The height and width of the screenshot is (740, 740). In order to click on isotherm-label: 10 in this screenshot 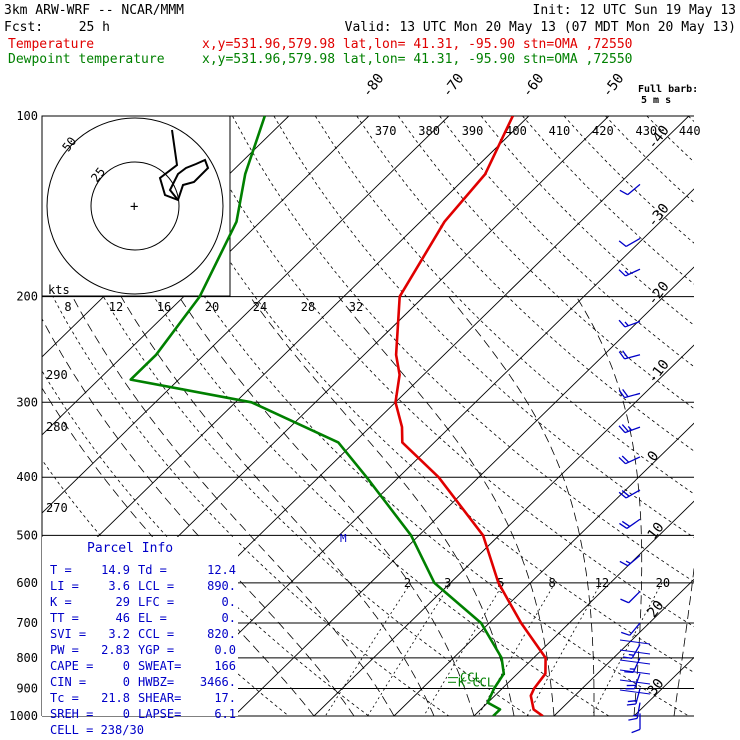, I will do `click(656, 531)`.